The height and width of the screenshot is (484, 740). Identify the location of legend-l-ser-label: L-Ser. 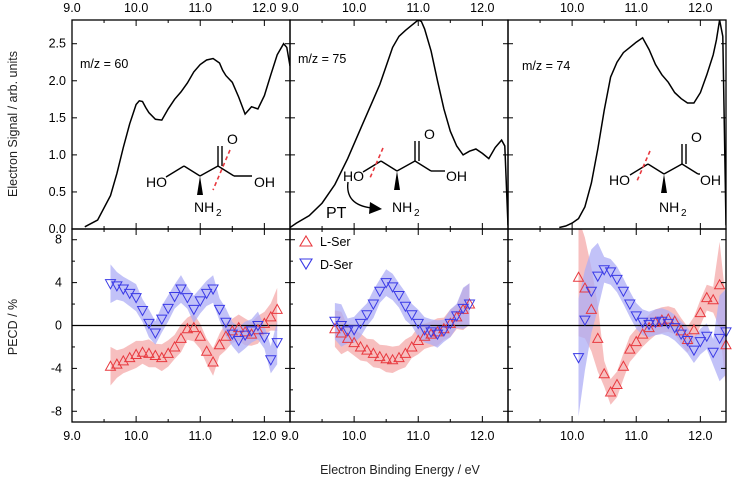
(335, 242).